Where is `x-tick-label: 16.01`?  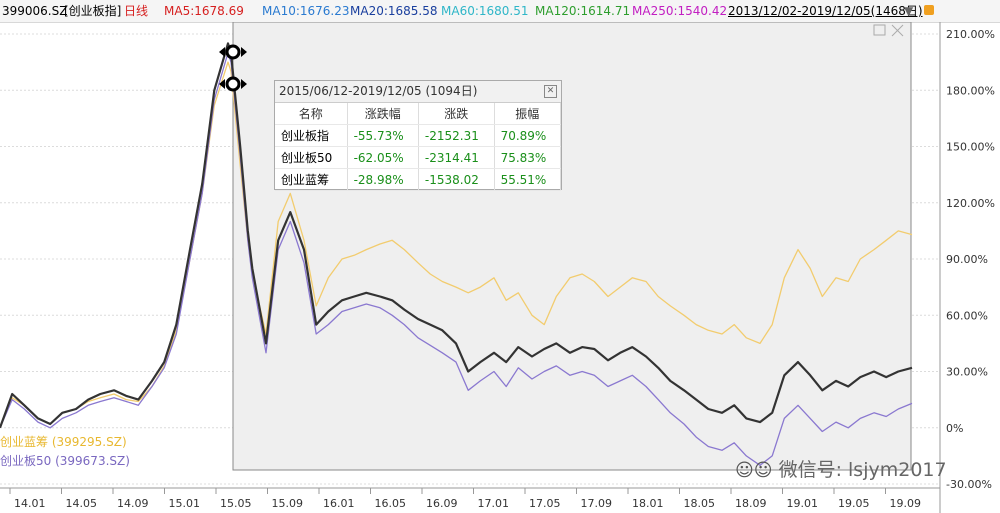
x-tick-label: 16.01 is located at coordinates (339, 503).